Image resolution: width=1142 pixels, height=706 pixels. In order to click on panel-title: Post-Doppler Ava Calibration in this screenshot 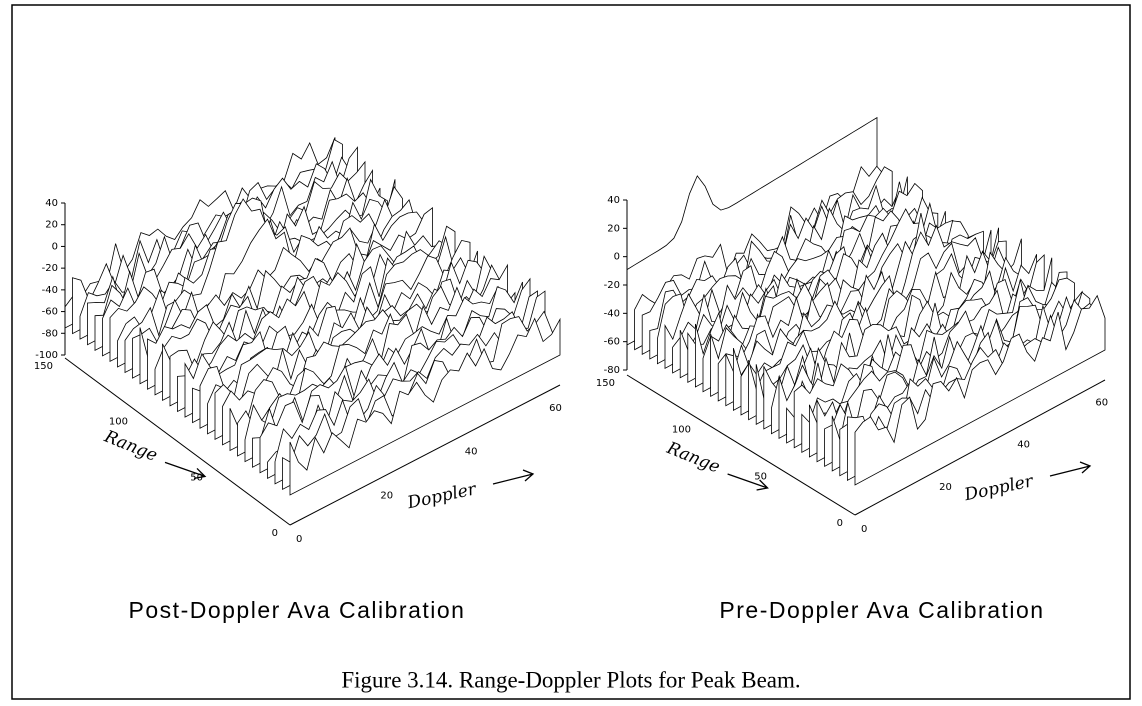, I will do `click(297, 610)`.